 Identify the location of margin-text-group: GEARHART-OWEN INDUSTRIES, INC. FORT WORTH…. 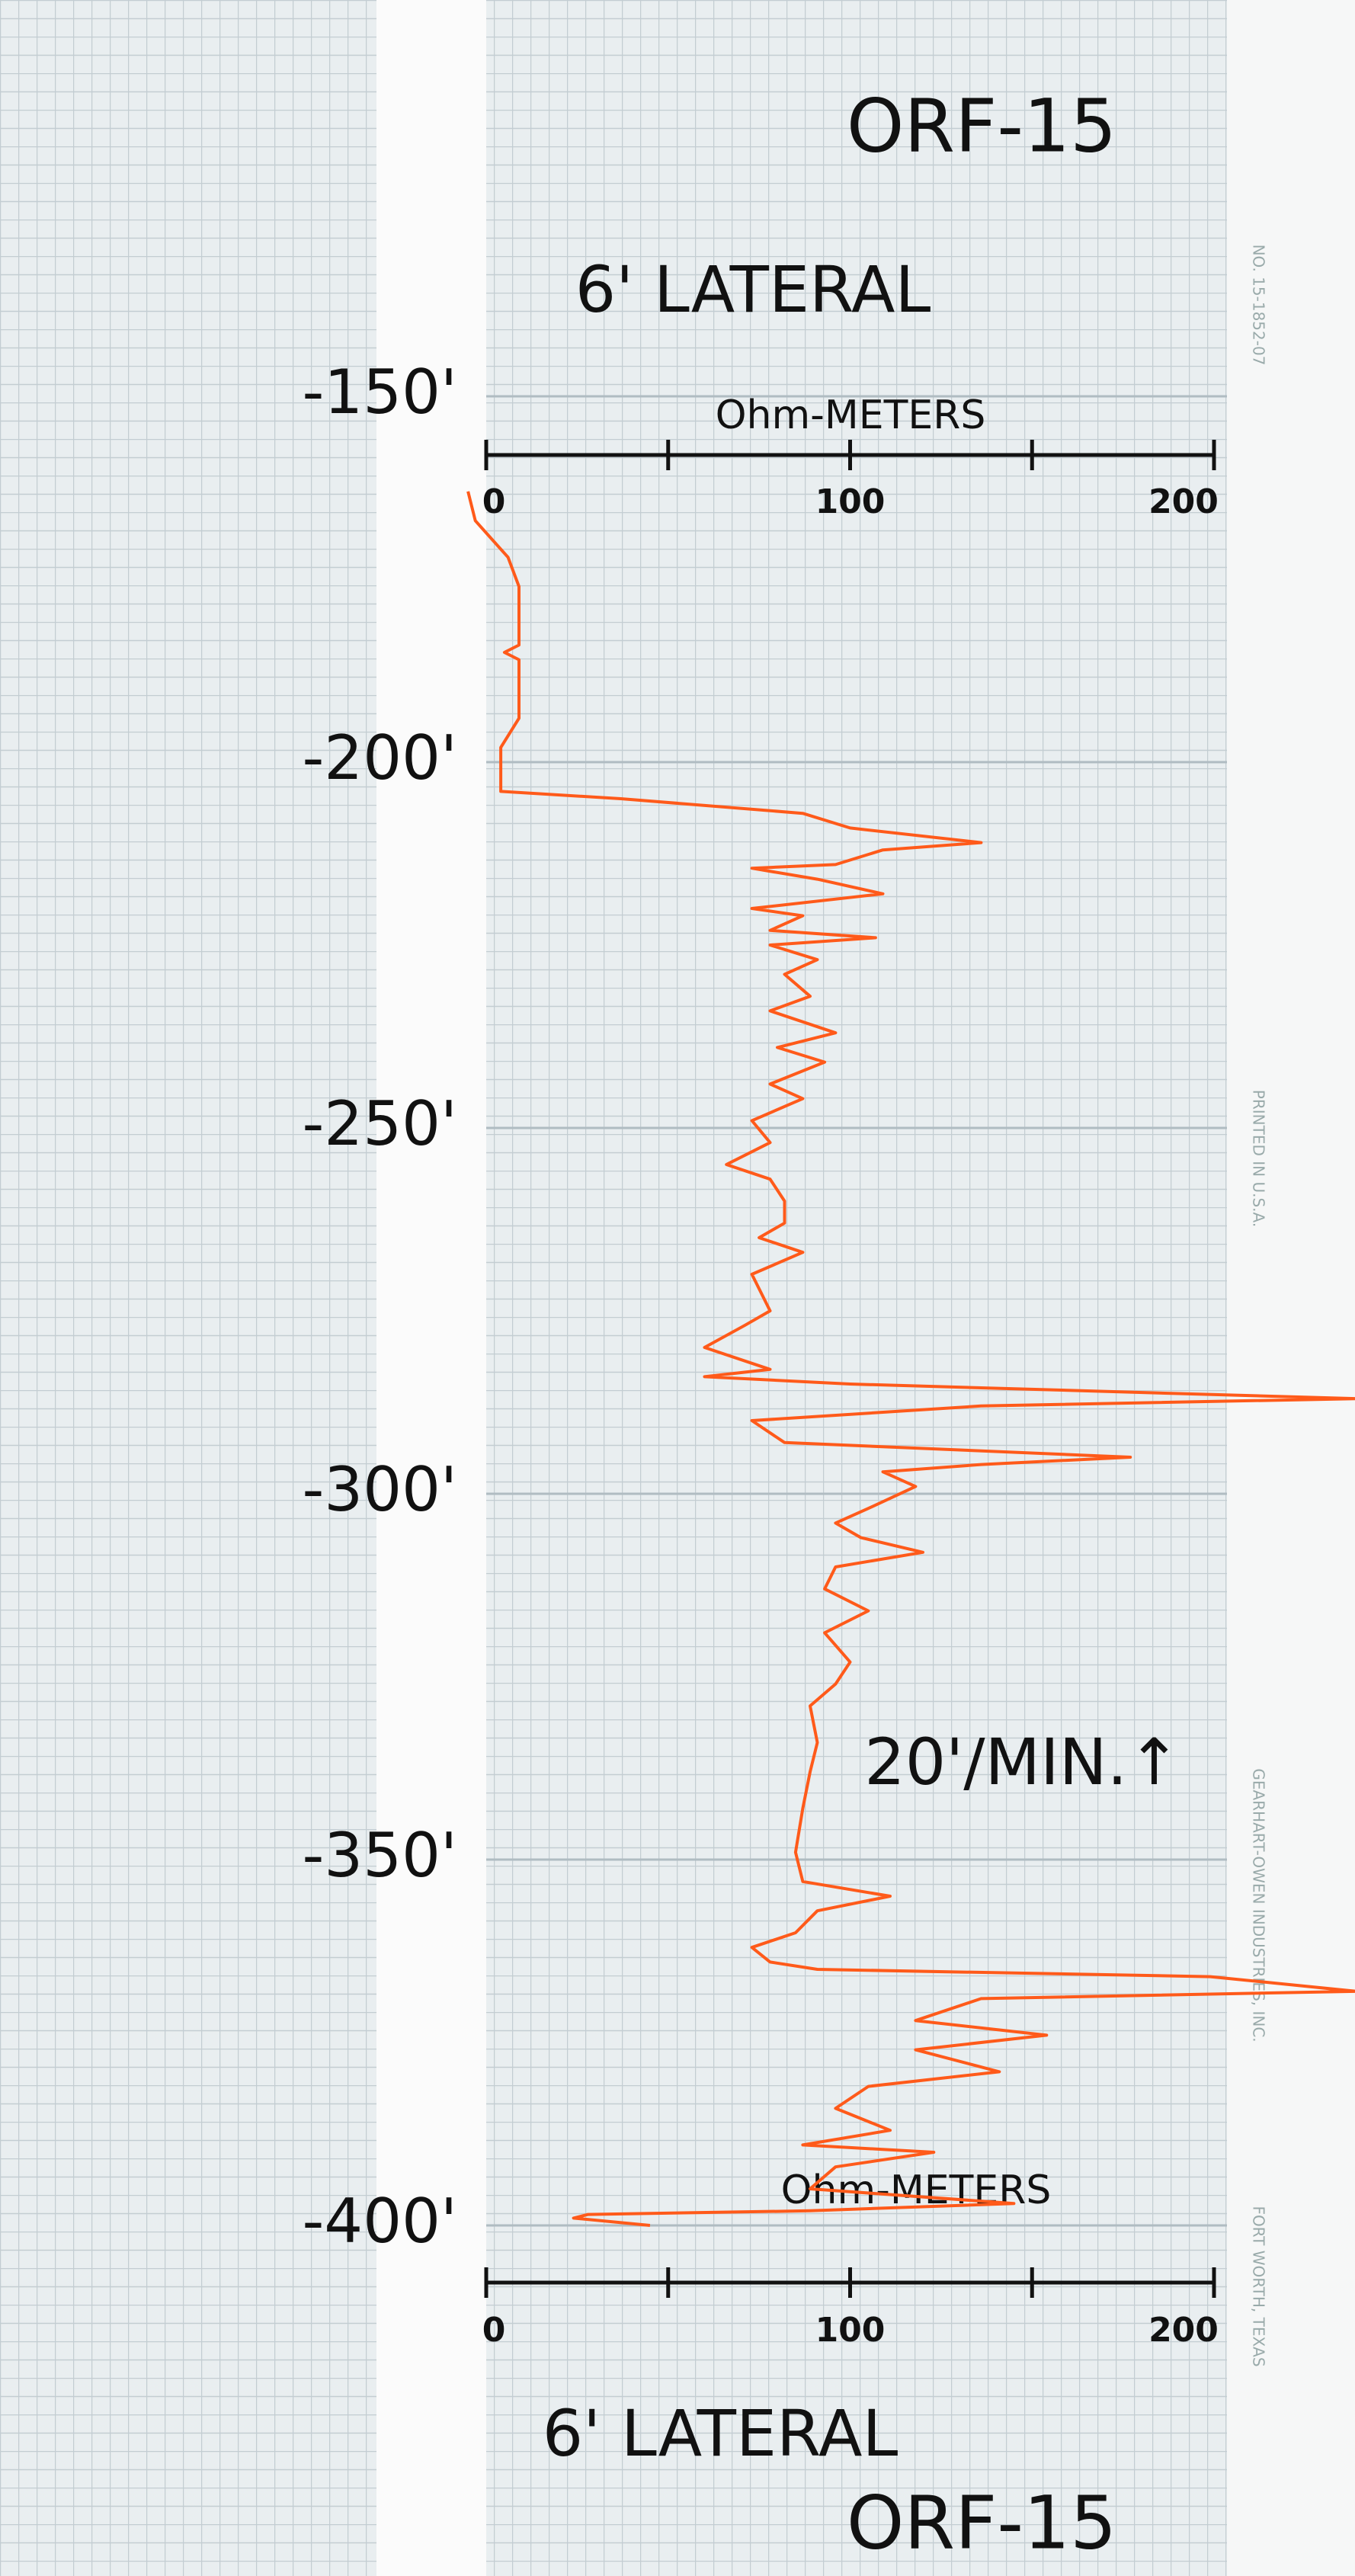
(1259, 1306).